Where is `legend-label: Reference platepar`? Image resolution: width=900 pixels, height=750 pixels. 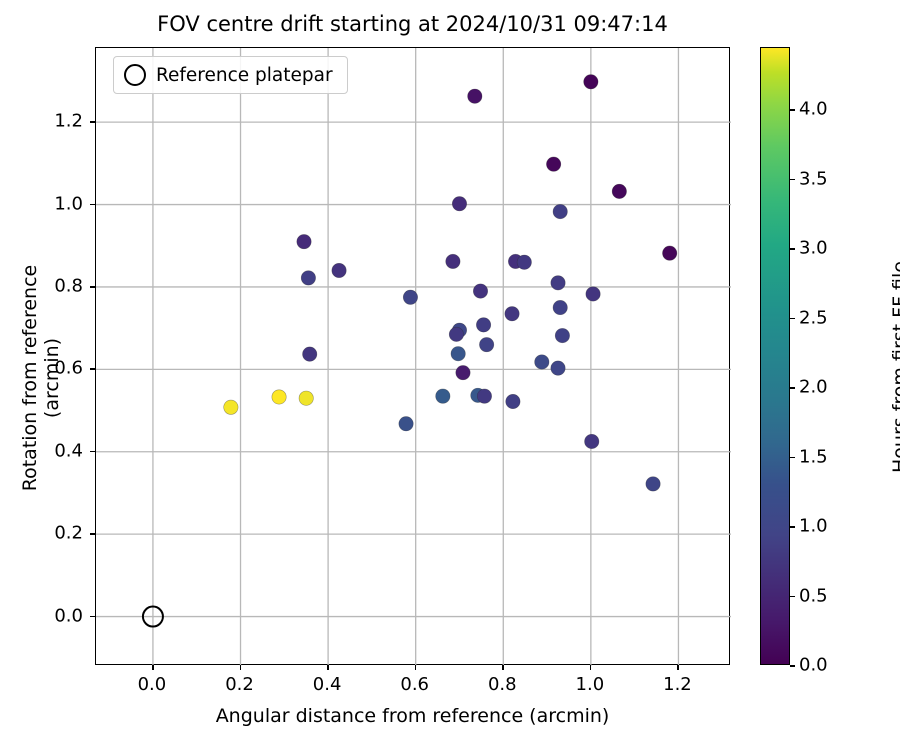
legend-label: Reference platepar is located at coordinates (244, 75).